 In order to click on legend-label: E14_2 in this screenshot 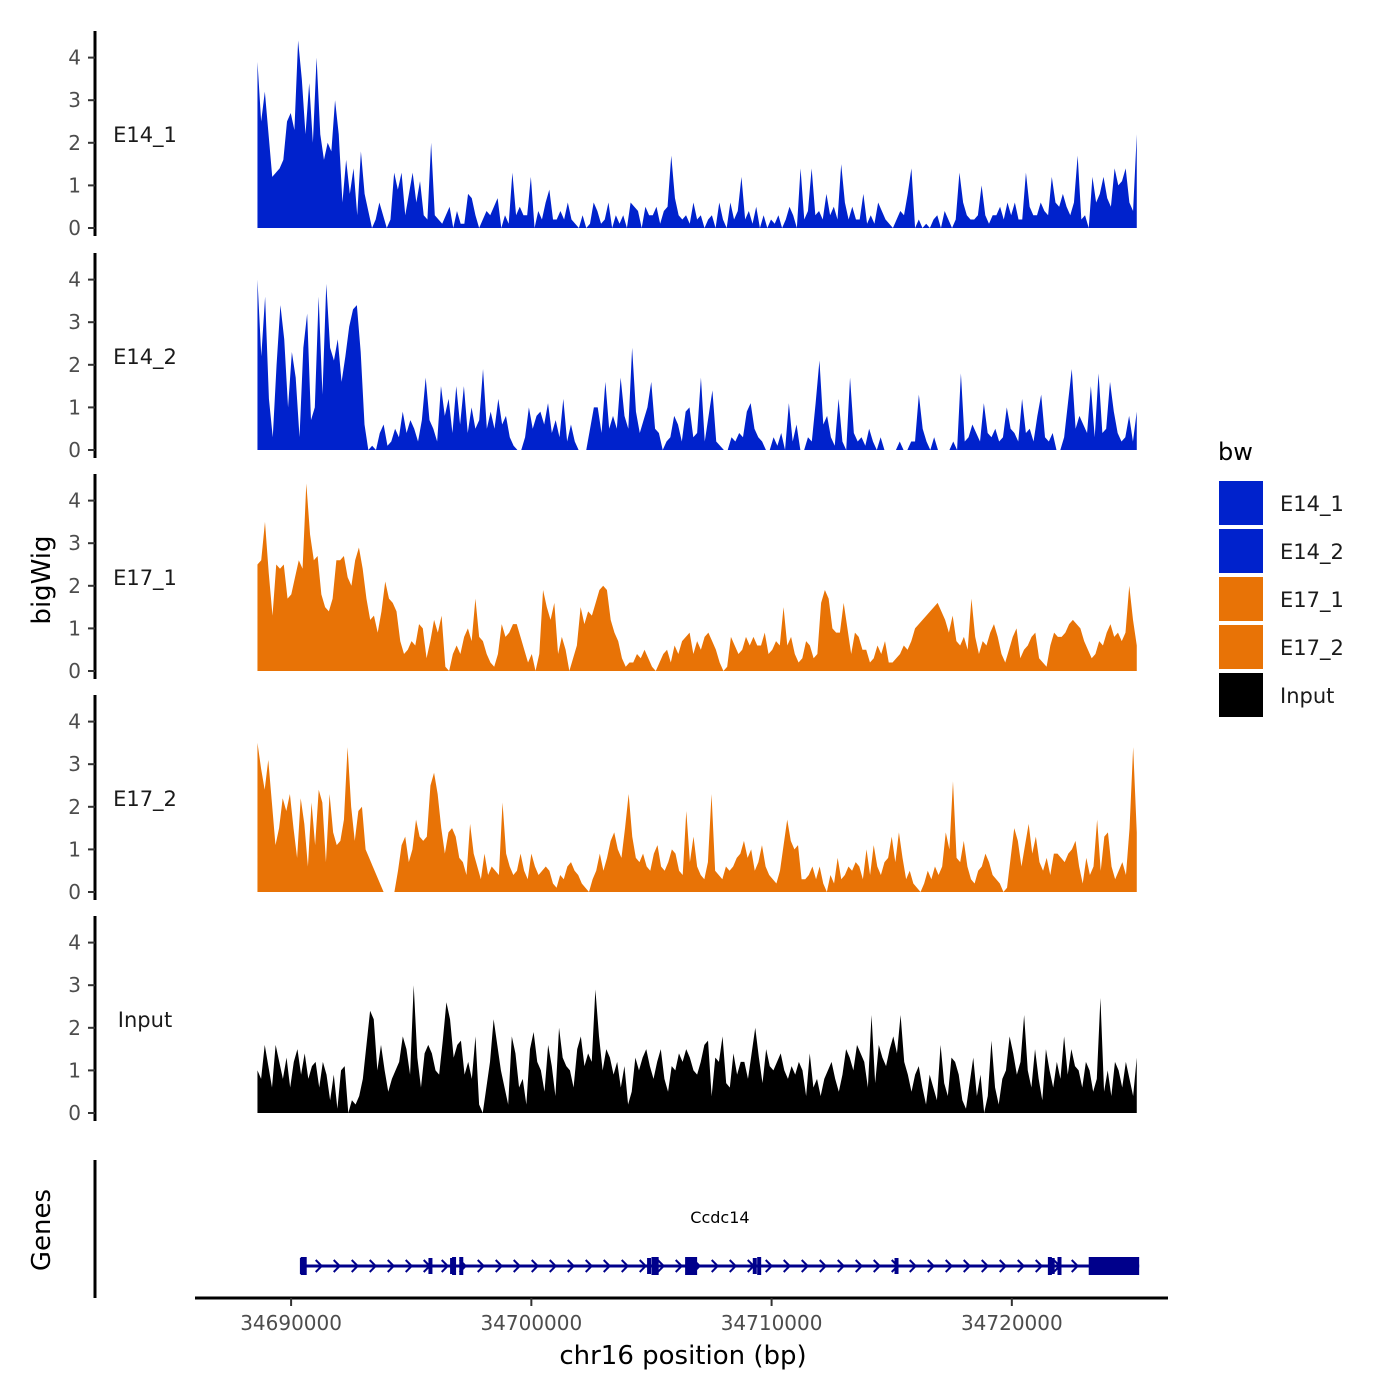, I will do `click(1312, 552)`.